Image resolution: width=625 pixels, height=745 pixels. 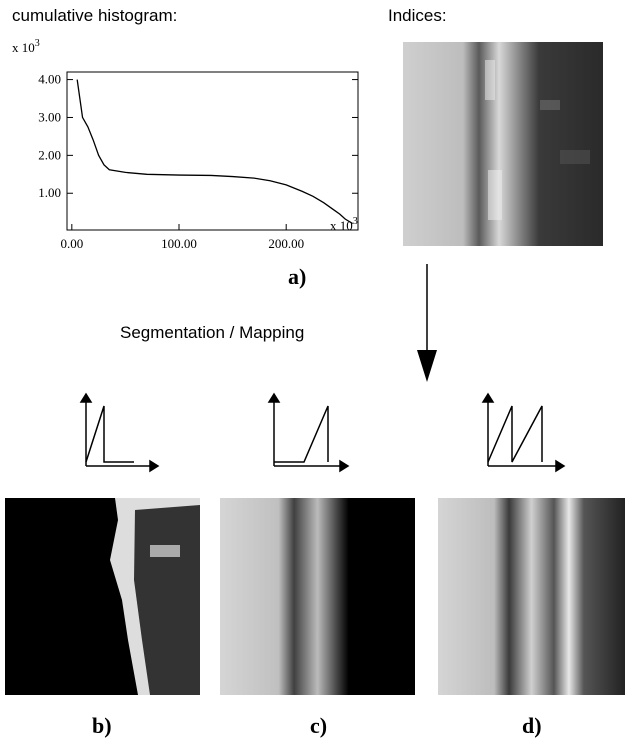 I want to click on arrow-head, so click(x=427, y=366).